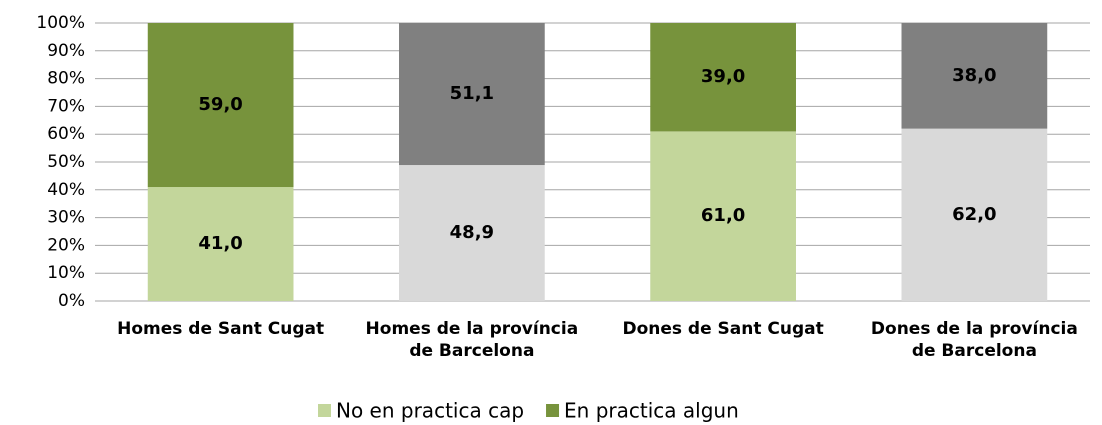 The image size is (1102, 425). I want to click on data-label: 39,0, so click(723, 76).